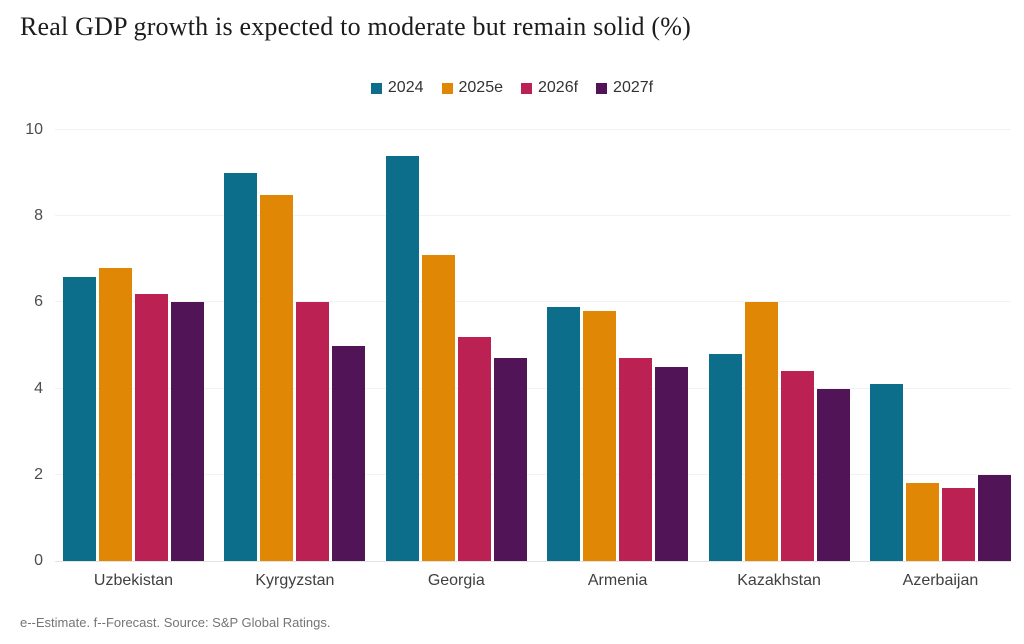  I want to click on x-axis-label-georgia: Georgia, so click(456, 580).